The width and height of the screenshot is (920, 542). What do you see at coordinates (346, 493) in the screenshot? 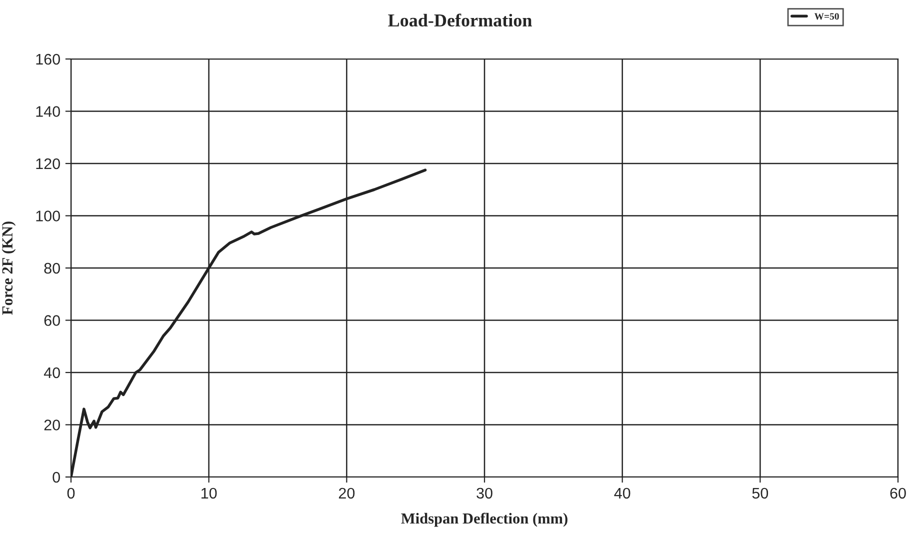
I see `x-tick-label: 20` at bounding box center [346, 493].